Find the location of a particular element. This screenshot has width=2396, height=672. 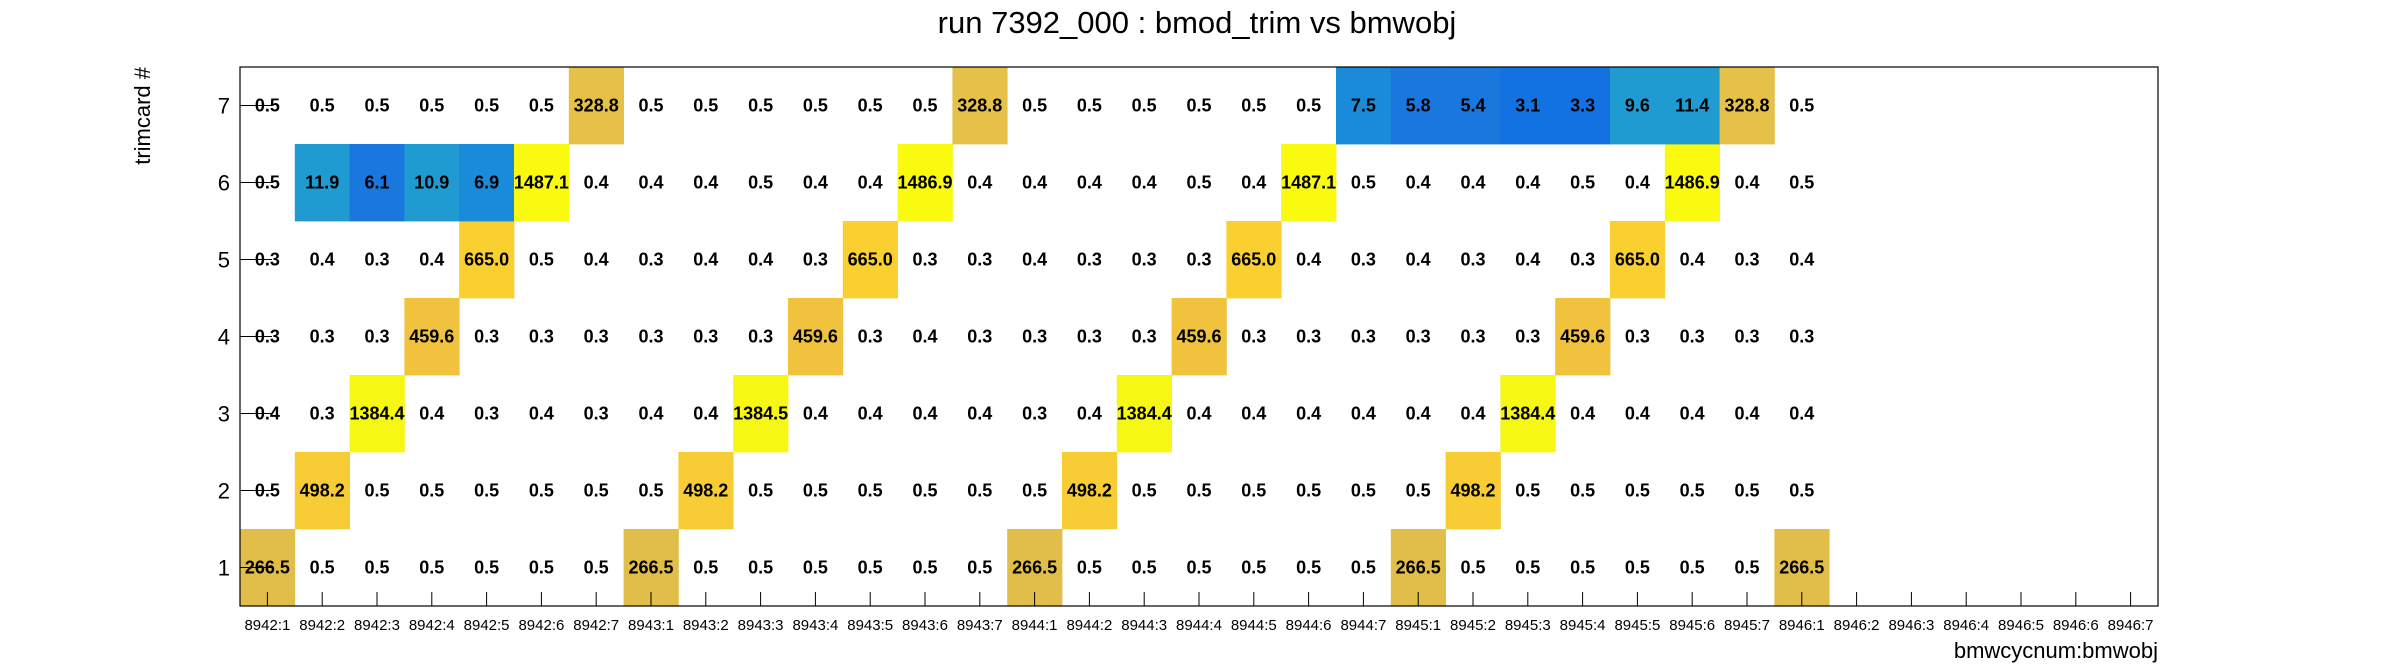

heatmap-cell-label: 6.9 is located at coordinates (486, 183).